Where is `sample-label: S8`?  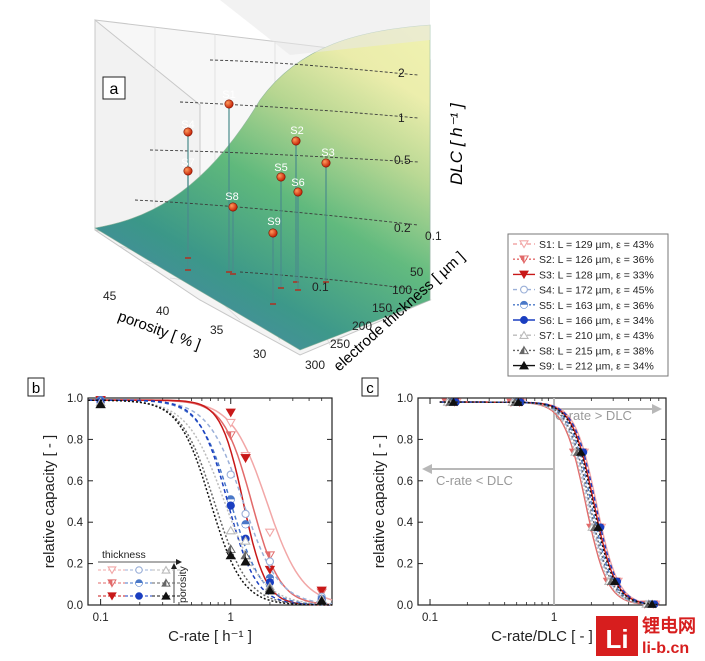 sample-label: S8 is located at coordinates (231, 197).